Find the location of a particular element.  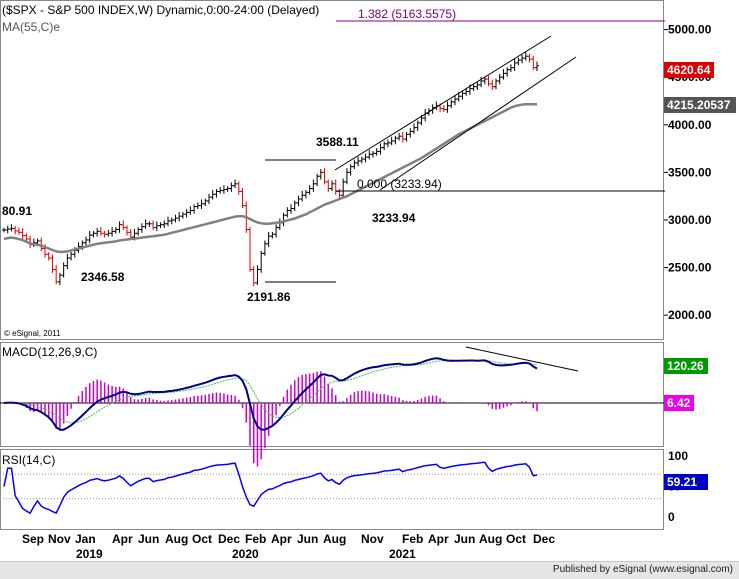

macd-hist-label: 6.42 is located at coordinates (679, 403).